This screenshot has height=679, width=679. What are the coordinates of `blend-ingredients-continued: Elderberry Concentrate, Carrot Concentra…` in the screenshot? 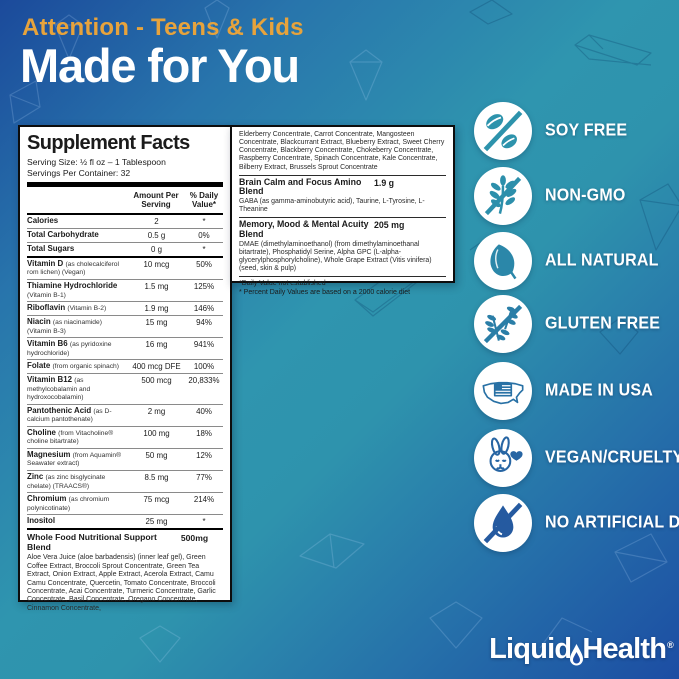 It's located at (342, 151).